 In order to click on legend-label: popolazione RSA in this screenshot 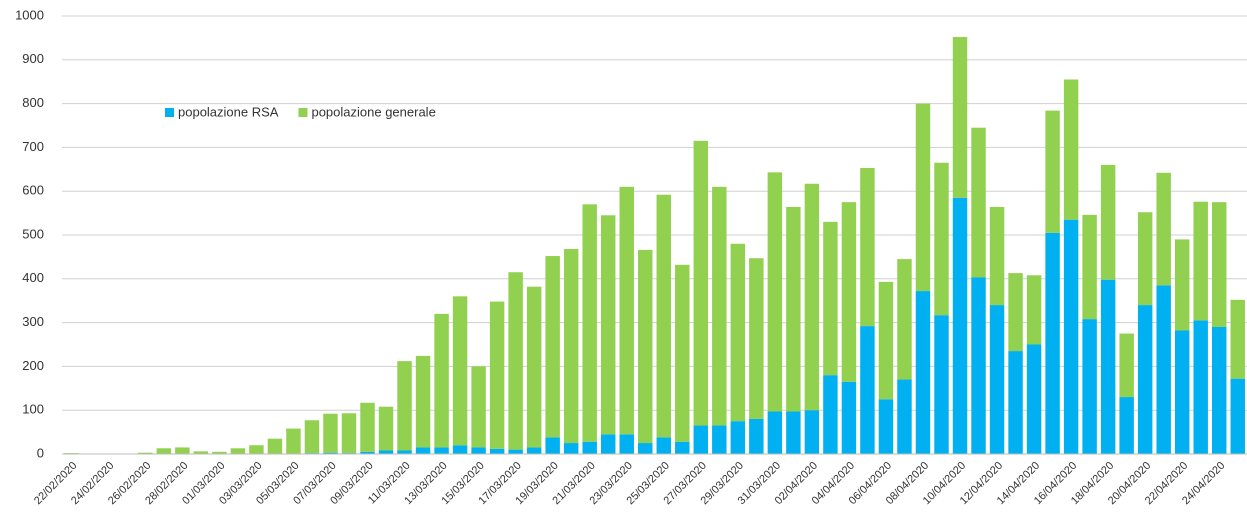, I will do `click(228, 111)`.